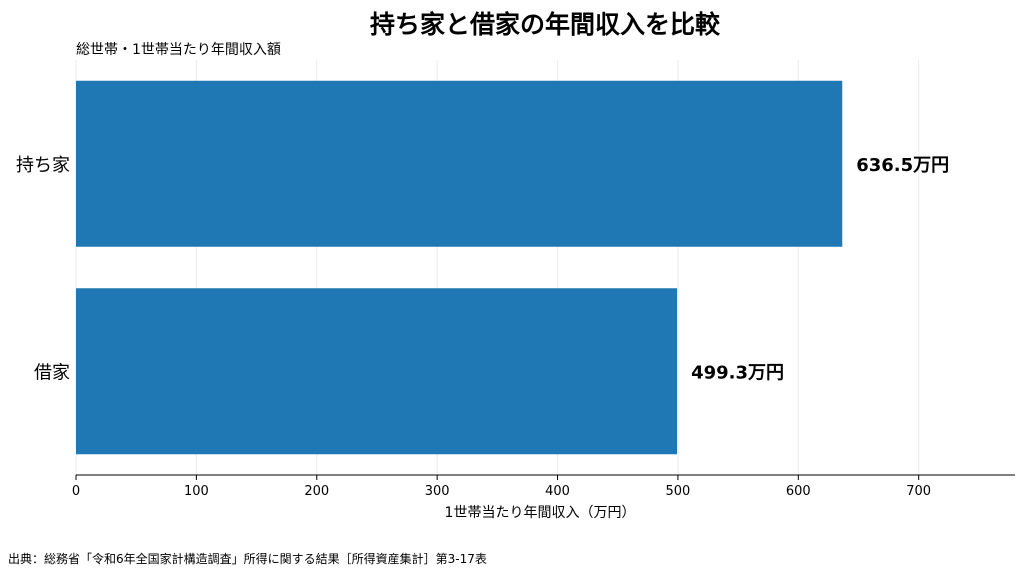 The width and height of the screenshot is (1024, 577). What do you see at coordinates (540, 513) in the screenshot?
I see `x-axis-label: 1世帯当たり年間収入（万円）` at bounding box center [540, 513].